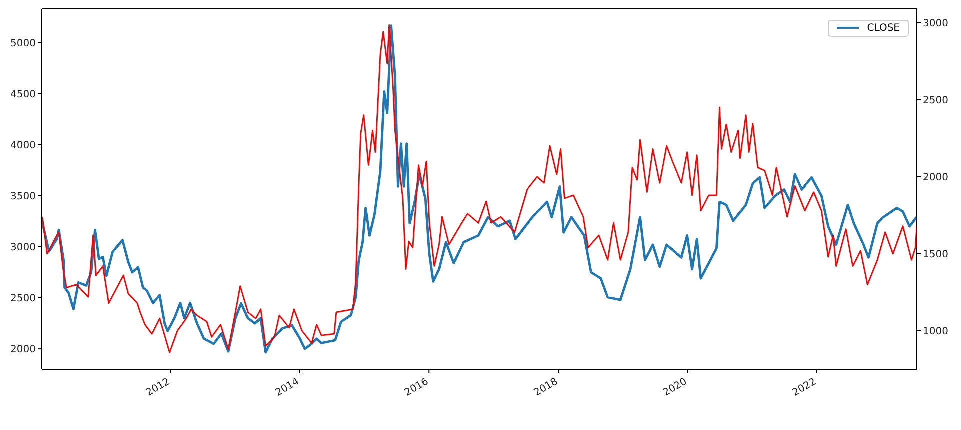  Describe the element at coordinates (935, 100) in the screenshot. I see `y2-tick-label: 2500` at that location.